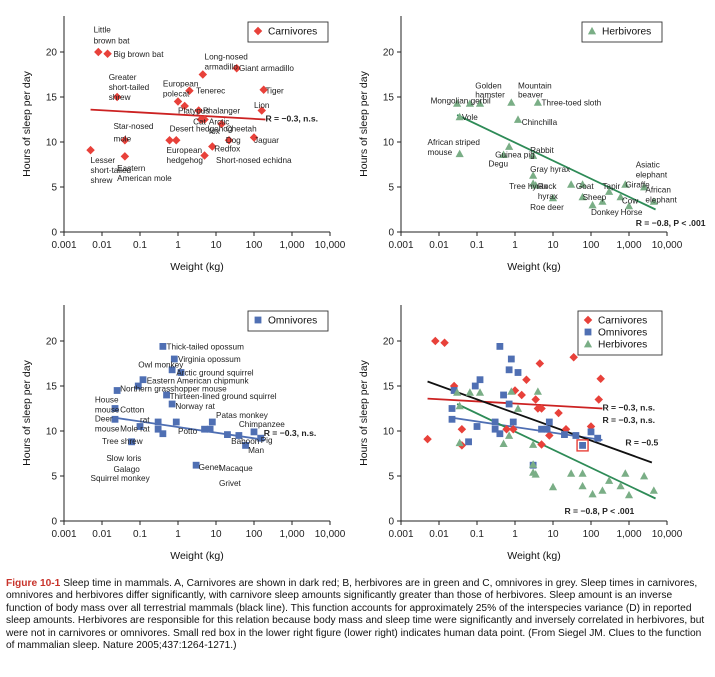 This screenshot has height=677, width=715. Describe the element at coordinates (27, 123) in the screenshot. I see `y-axis-label: Hours of sleep per day` at that location.